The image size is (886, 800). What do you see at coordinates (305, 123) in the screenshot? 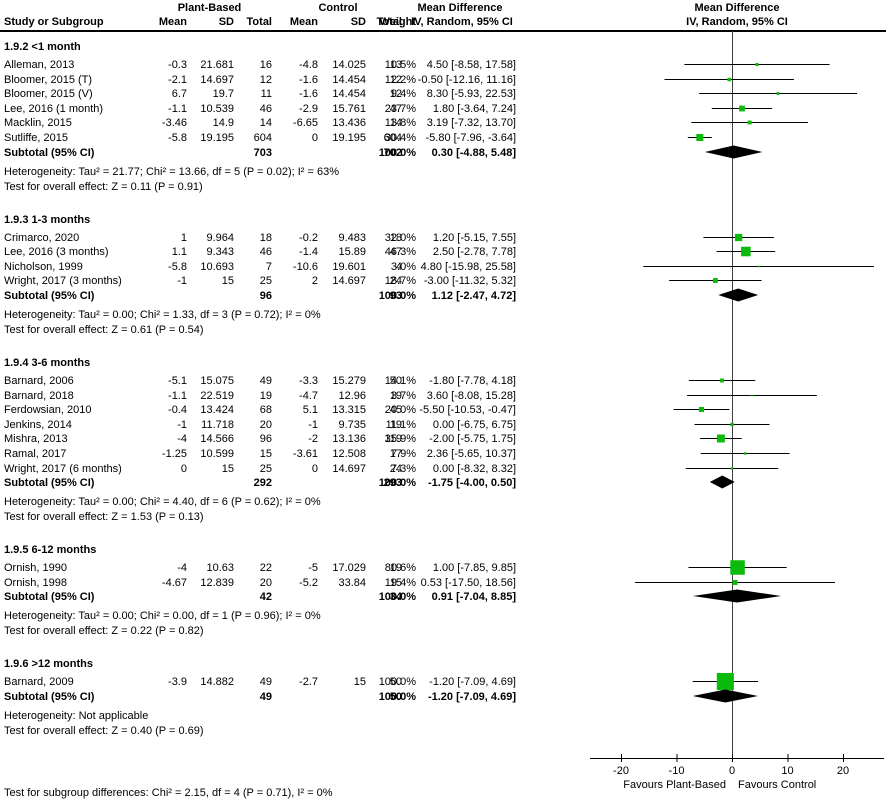
I see `control-mean: -6.65` at bounding box center [305, 123].